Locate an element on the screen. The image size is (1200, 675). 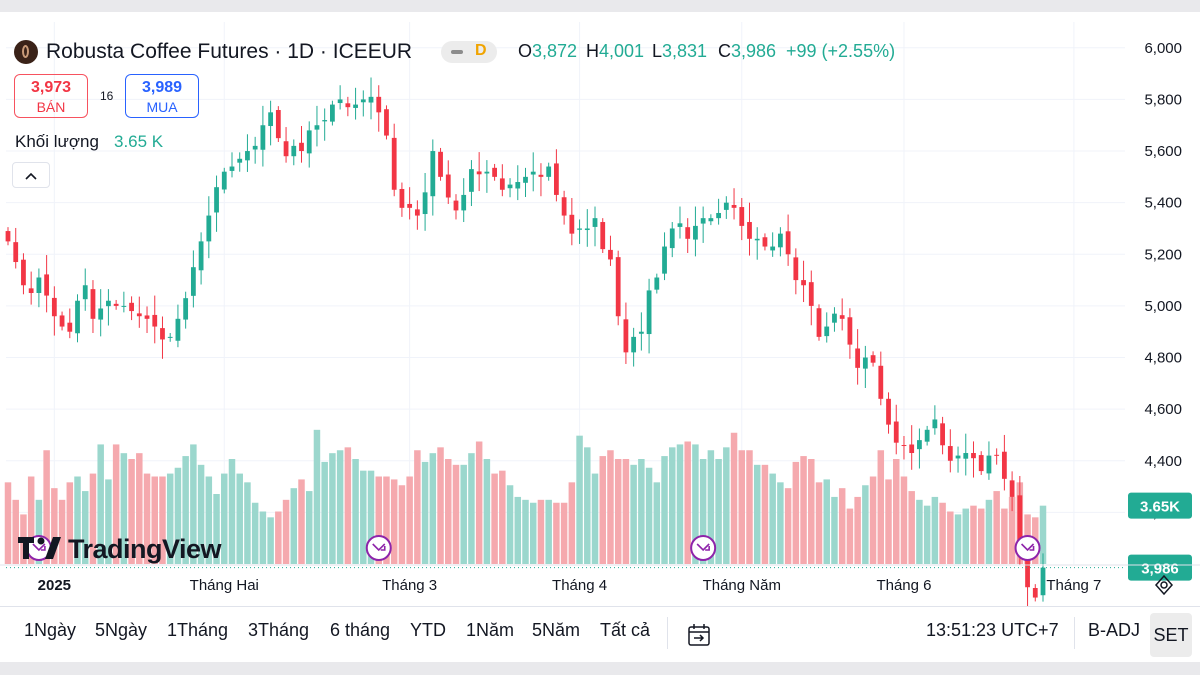
y-tick-label: 4,800 is located at coordinates (1163, 358).